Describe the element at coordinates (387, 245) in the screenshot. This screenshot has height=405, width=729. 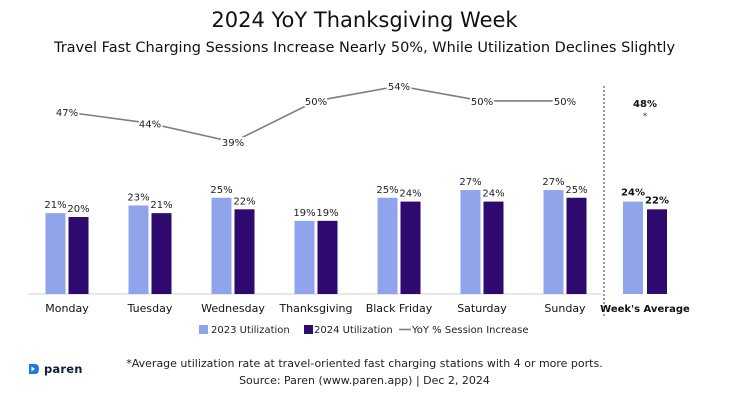
I see `bar-2023-black-friday` at that location.